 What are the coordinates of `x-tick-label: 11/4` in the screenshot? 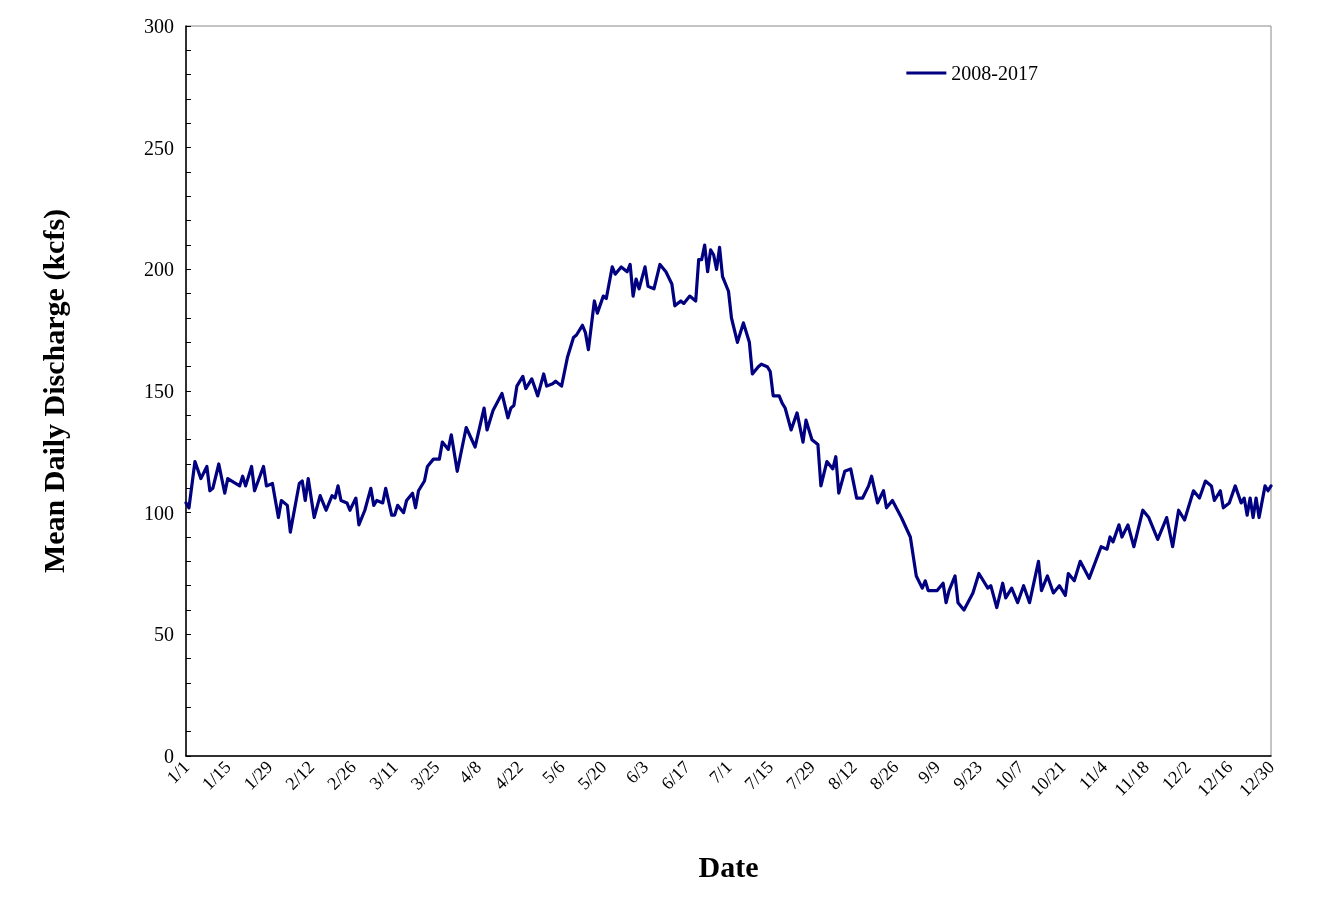 It's located at (1093, 775).